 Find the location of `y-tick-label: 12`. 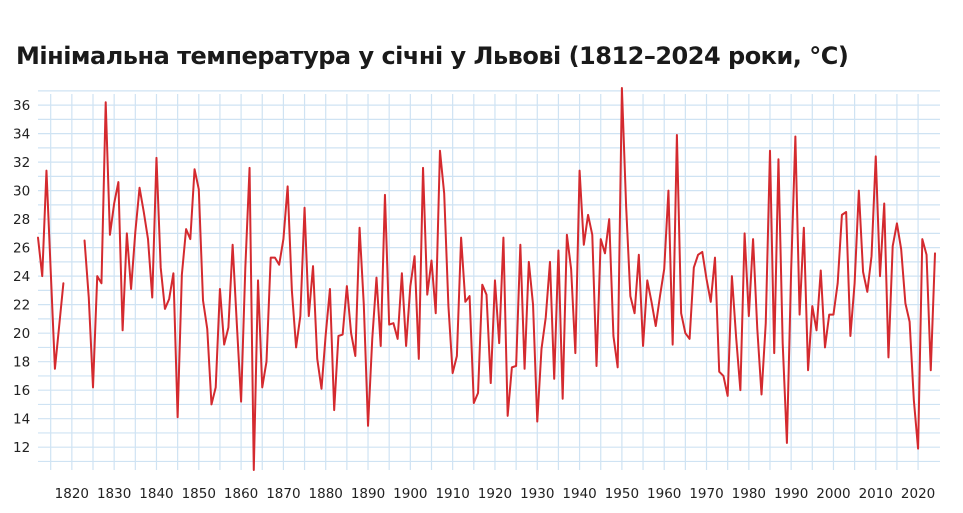

y-tick-label: 12 is located at coordinates (21, 448).